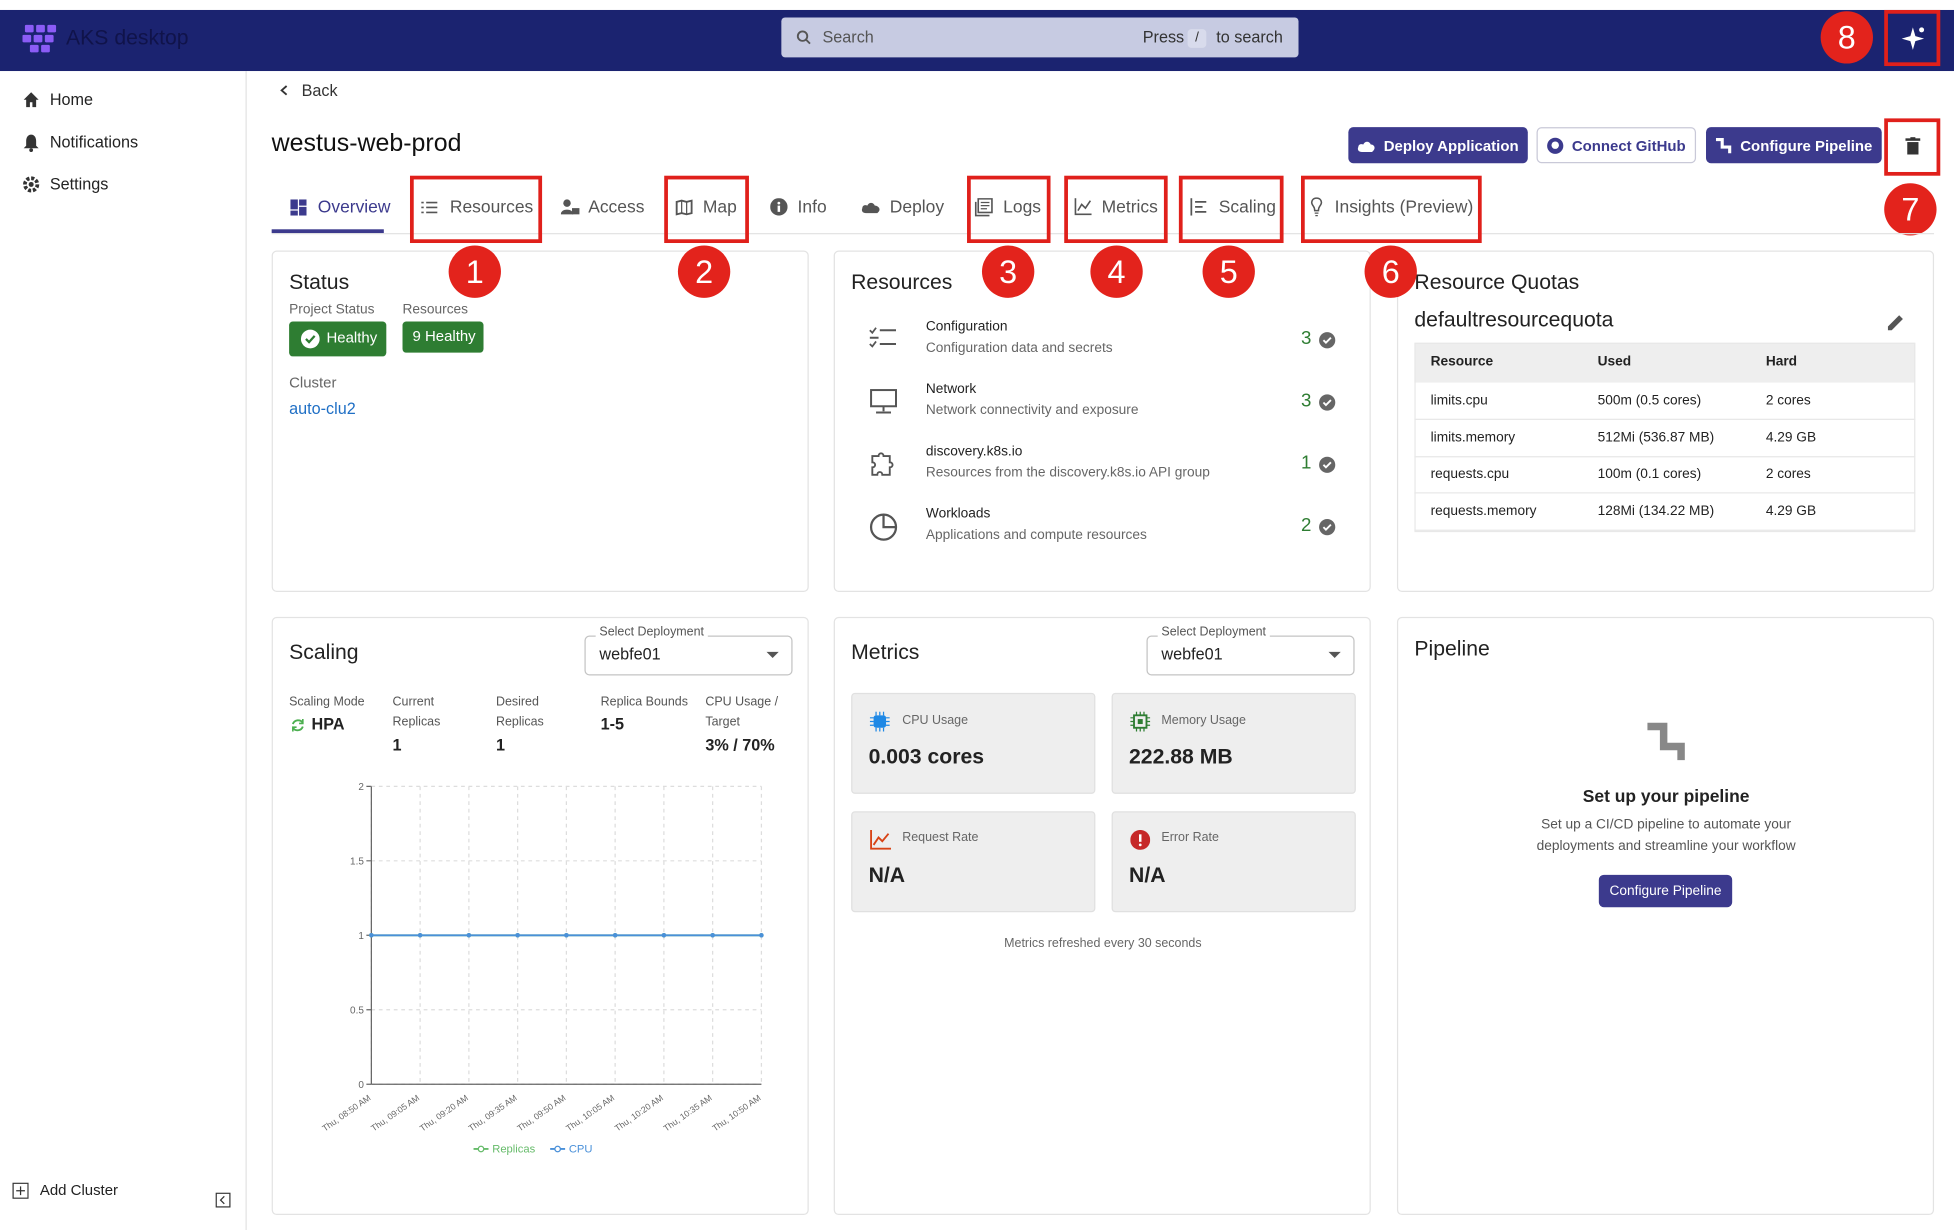 The image size is (1954, 1230). I want to click on status-card, so click(540, 421).